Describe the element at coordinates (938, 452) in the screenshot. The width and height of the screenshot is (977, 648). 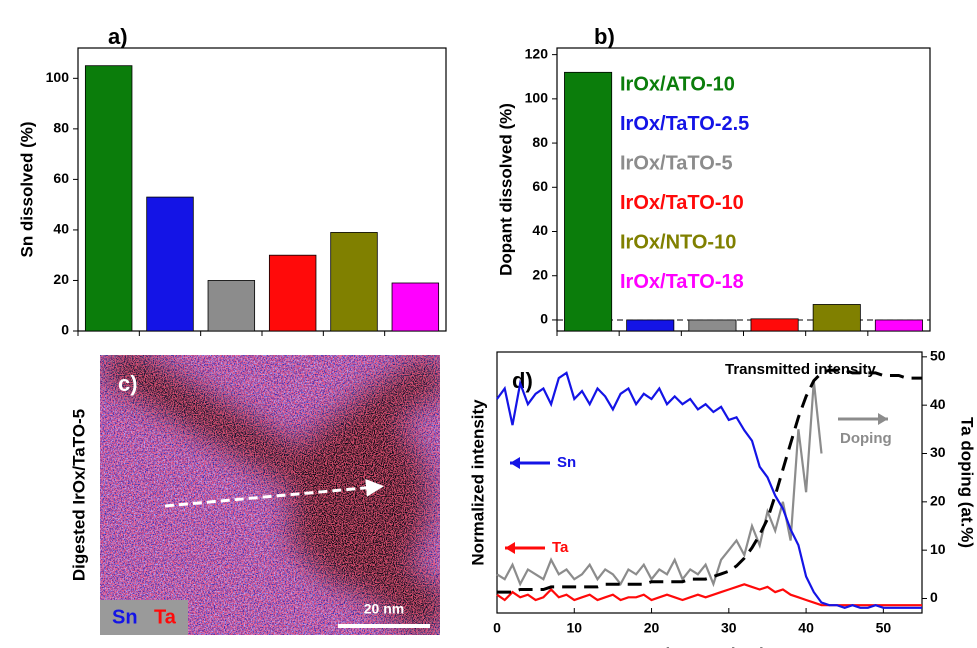
I see `y2-tick-label: 30` at that location.